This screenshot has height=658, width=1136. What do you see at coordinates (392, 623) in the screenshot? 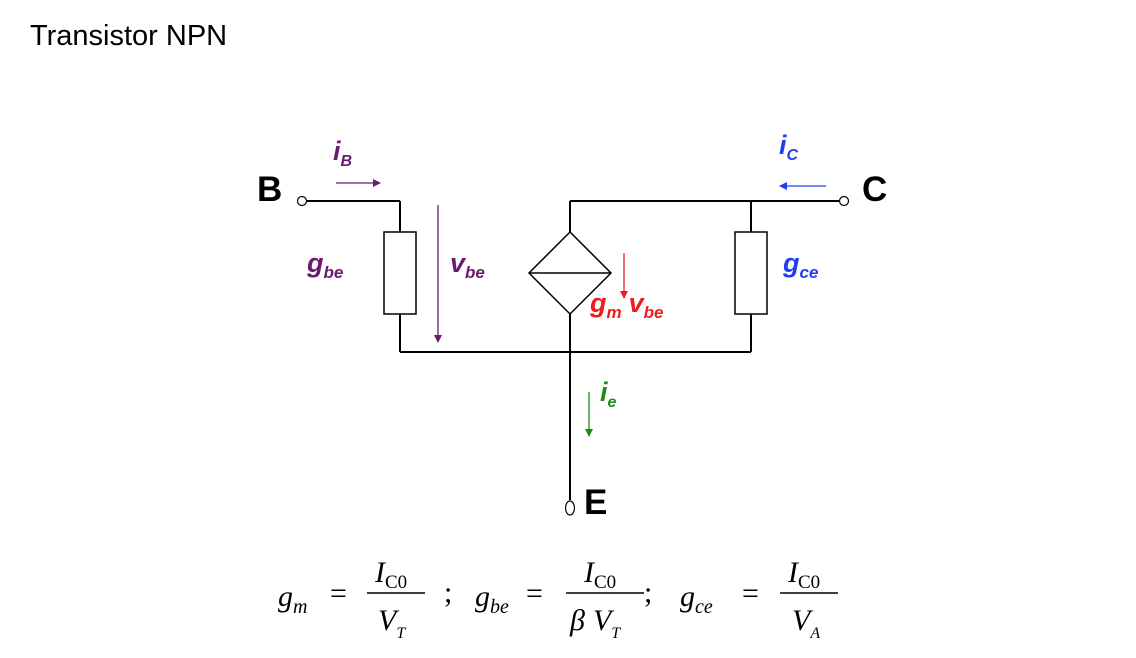
I see `svg-text: VT` at bounding box center [392, 623].